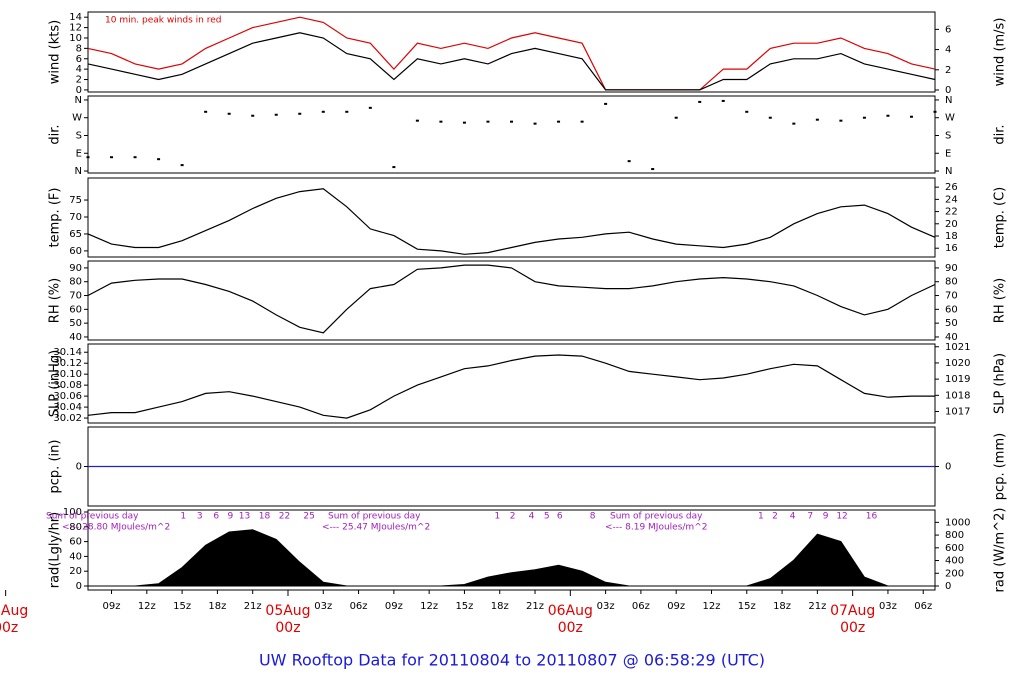 This screenshot has width=1024, height=700. I want to click on y2-tick-label: 70, so click(951, 296).